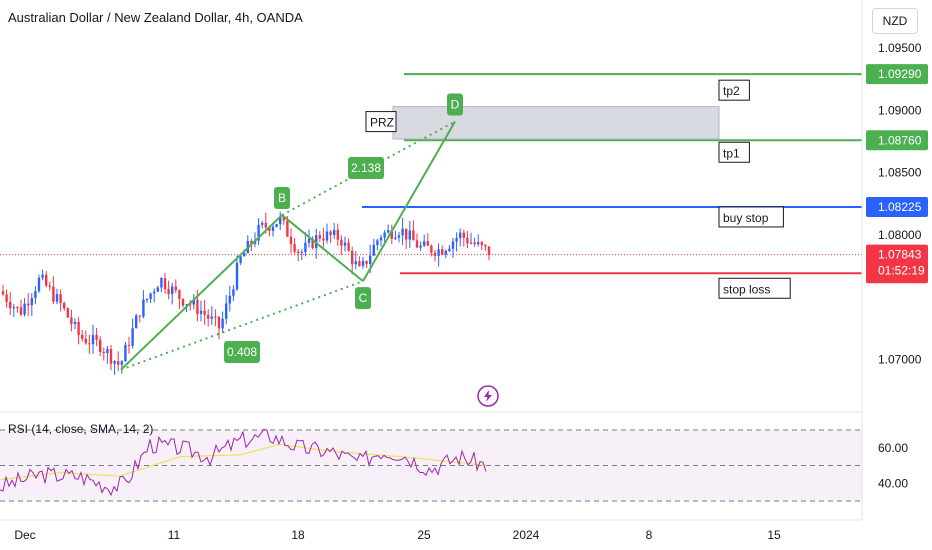 This screenshot has width=932, height=550. What do you see at coordinates (80, 429) in the screenshot?
I see `rsi-label: RSI (14, close, SMA, 14, 2)` at bounding box center [80, 429].